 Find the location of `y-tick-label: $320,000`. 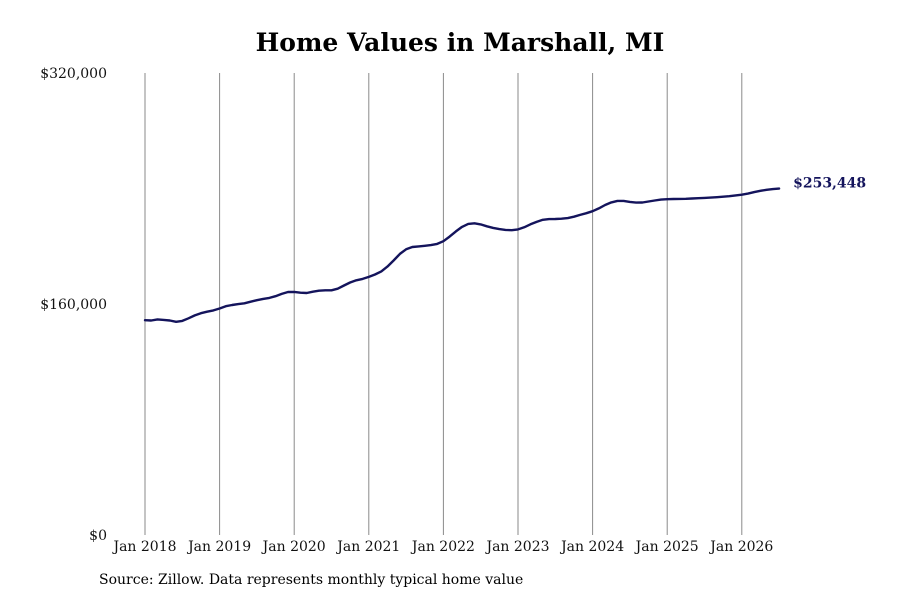

y-tick-label: $320,000 is located at coordinates (73, 74).